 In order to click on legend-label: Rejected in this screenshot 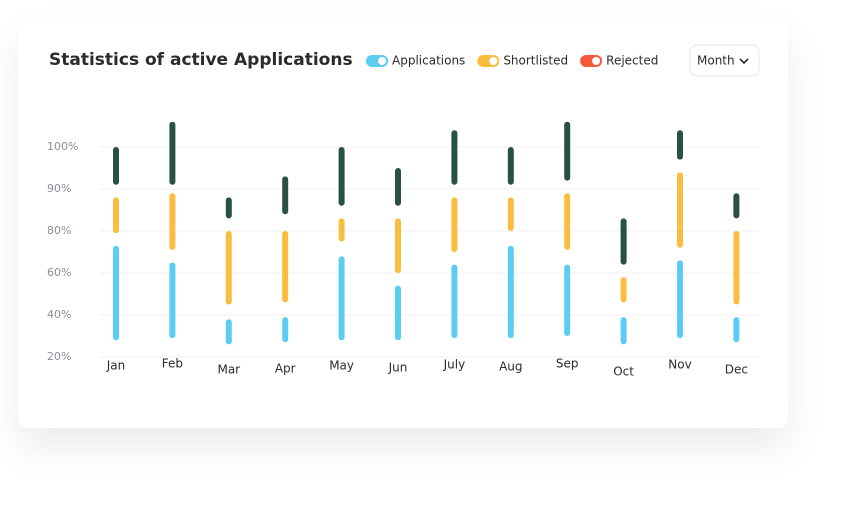, I will do `click(632, 61)`.